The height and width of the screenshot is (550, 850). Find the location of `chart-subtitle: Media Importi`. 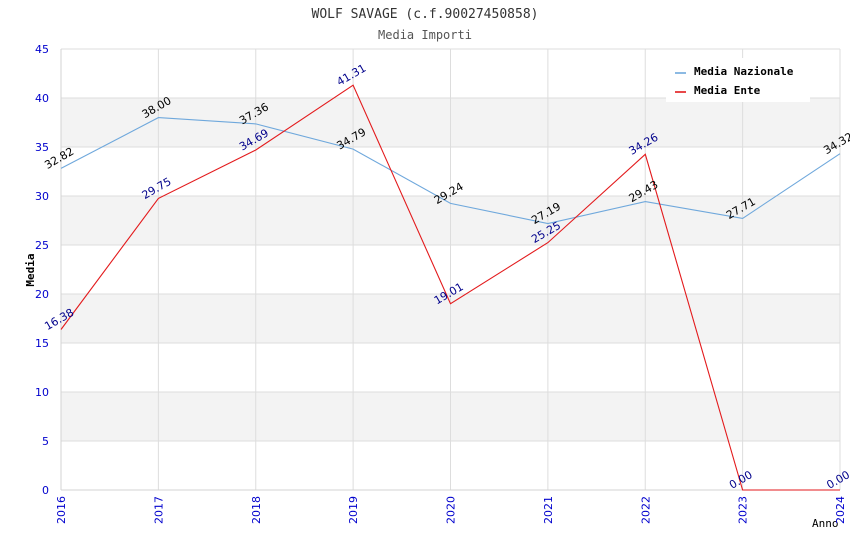

chart-subtitle: Media Importi is located at coordinates (425, 35).